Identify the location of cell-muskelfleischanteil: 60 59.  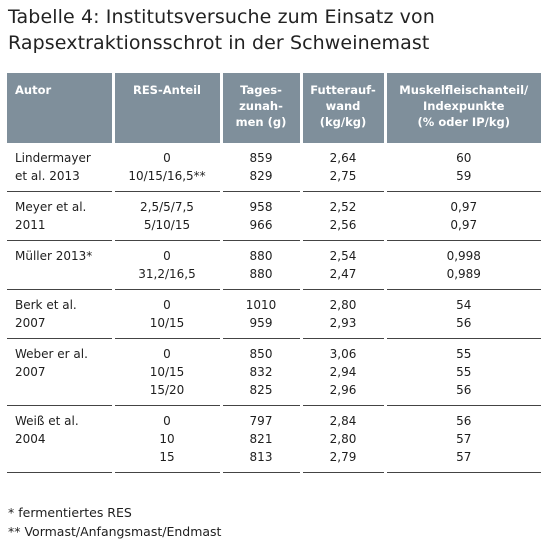
(462, 167).